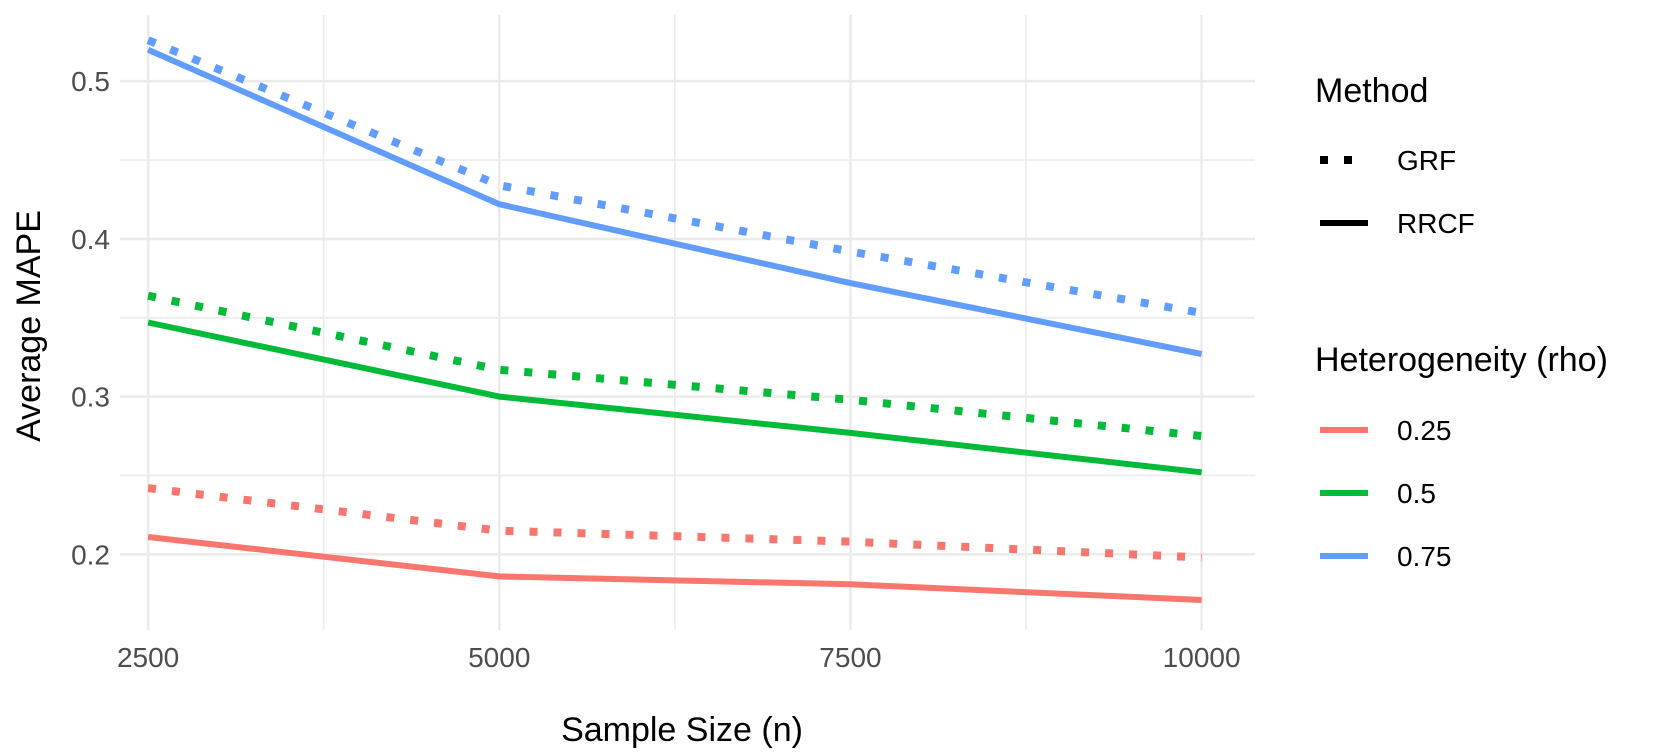 The image size is (1661, 752). What do you see at coordinates (1371, 91) in the screenshot?
I see `legend-method-title: Method` at bounding box center [1371, 91].